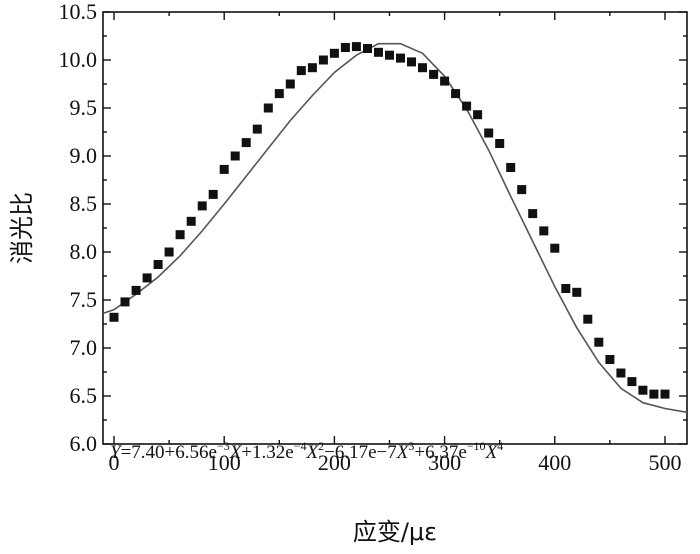  What do you see at coordinates (84, 395) in the screenshot?
I see `y-tick-label: 6.5` at bounding box center [84, 395].